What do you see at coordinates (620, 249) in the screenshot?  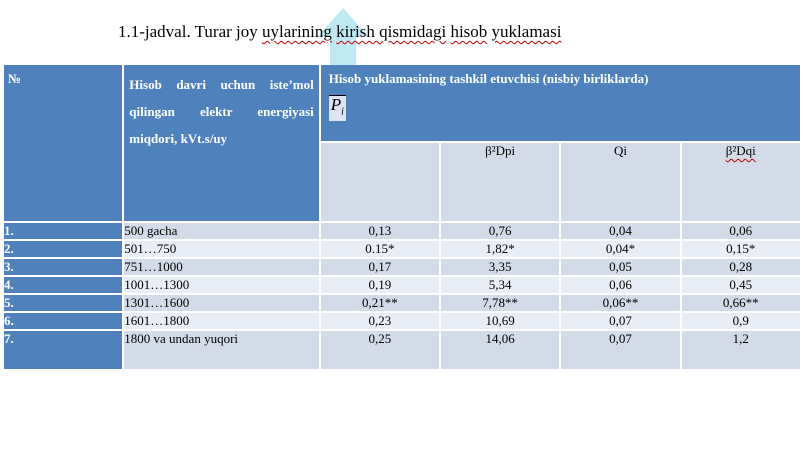 I see `cell-qi: 0,04*` at bounding box center [620, 249].